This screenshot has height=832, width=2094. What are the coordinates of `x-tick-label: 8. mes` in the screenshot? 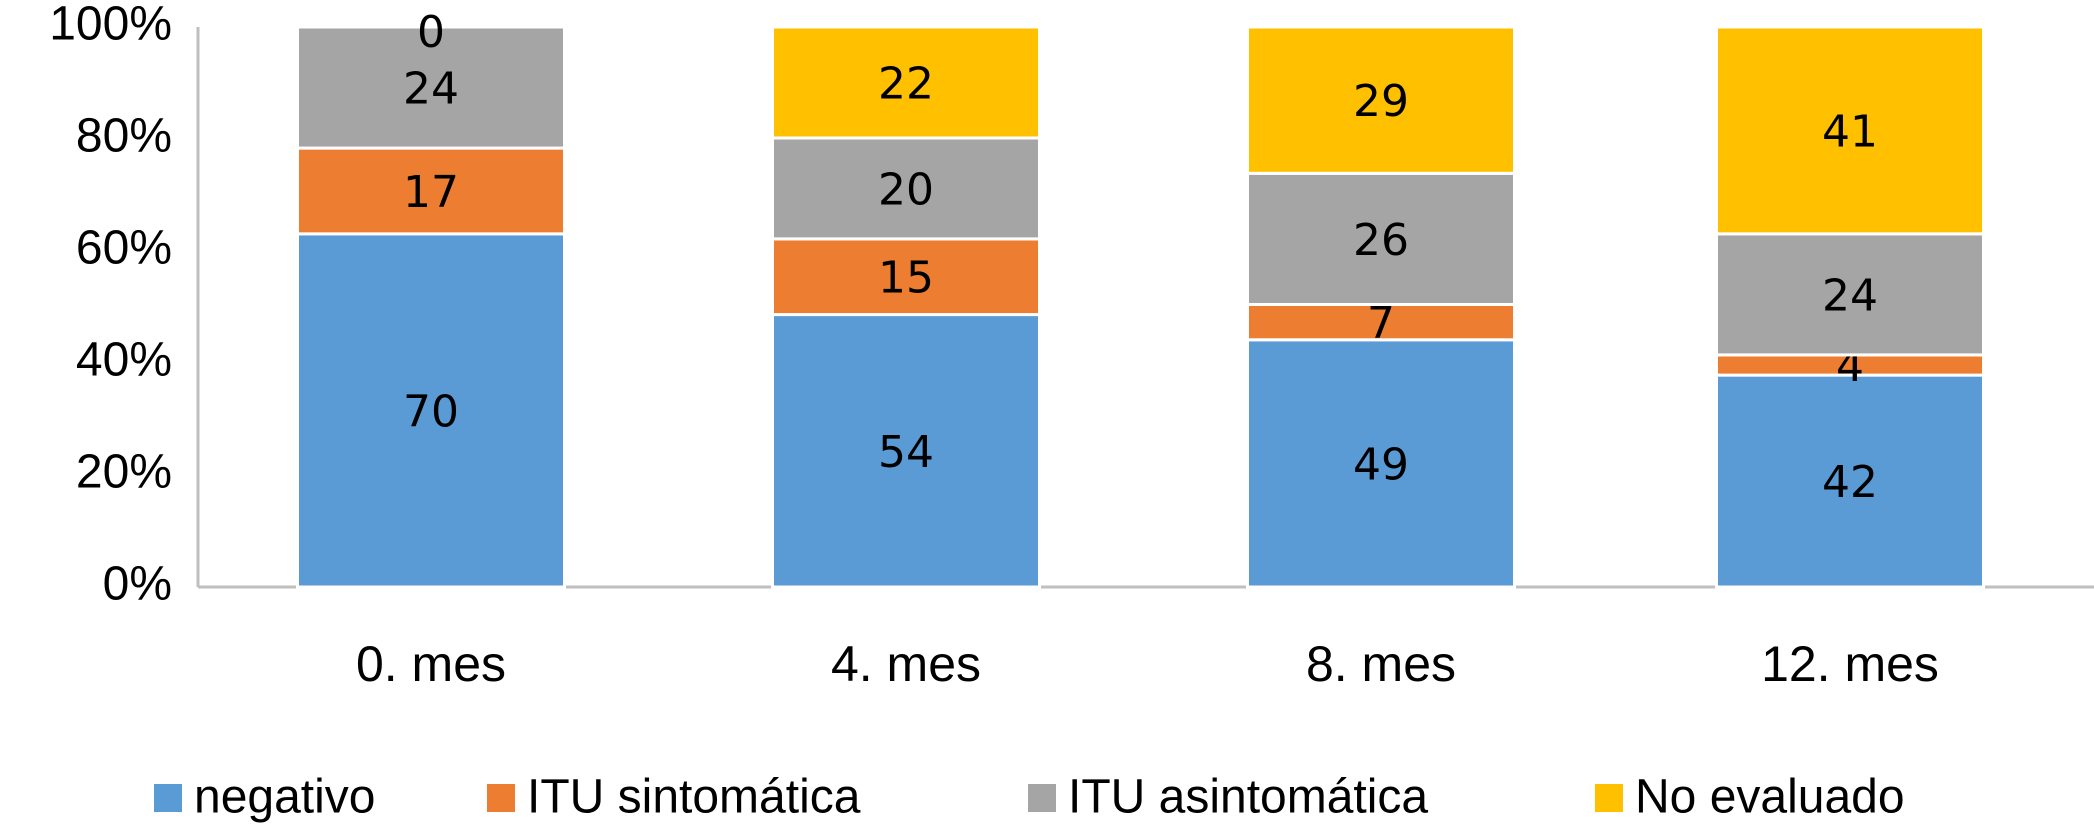 It's located at (1381, 664).